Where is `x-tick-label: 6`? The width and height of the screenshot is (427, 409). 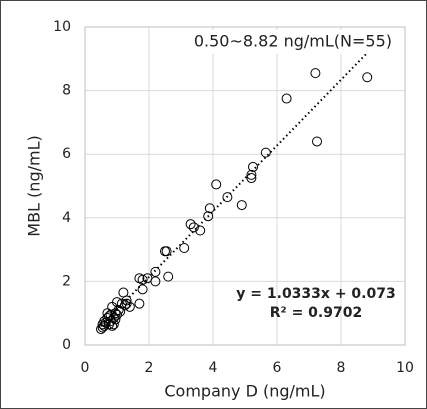 x-tick-label: 6 is located at coordinates (277, 368).